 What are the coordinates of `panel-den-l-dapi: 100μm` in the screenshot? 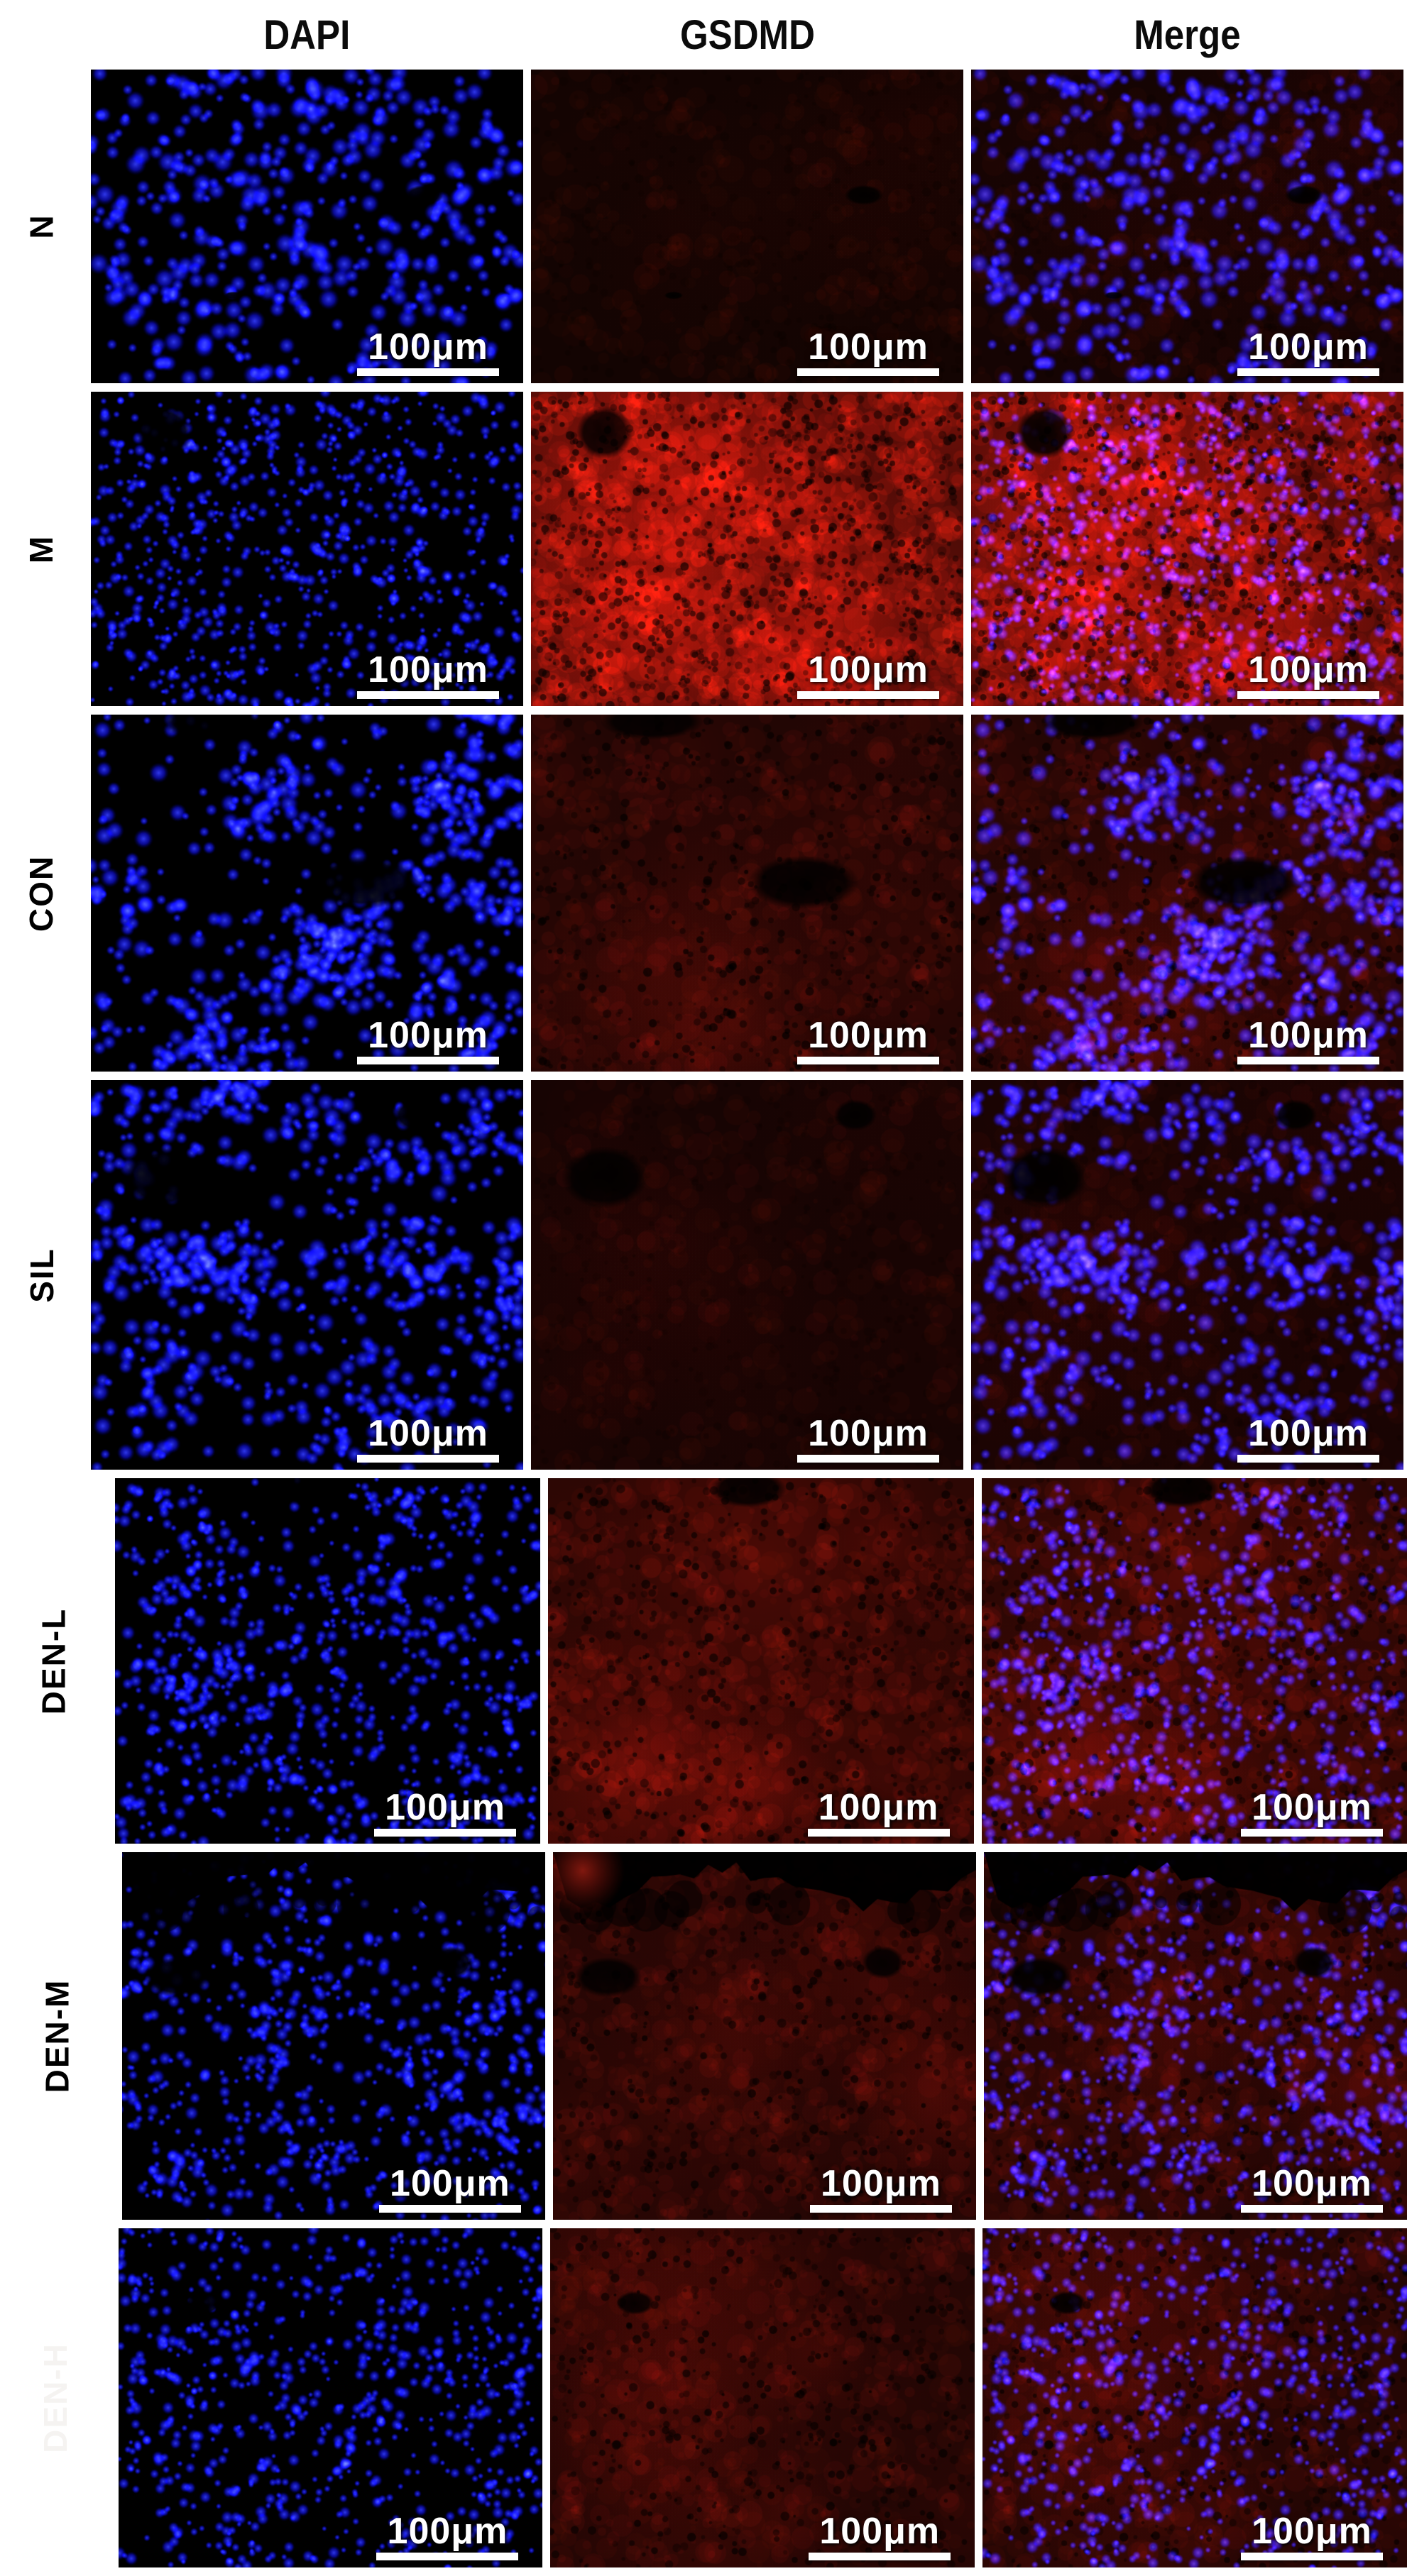 It's located at (327, 1661).